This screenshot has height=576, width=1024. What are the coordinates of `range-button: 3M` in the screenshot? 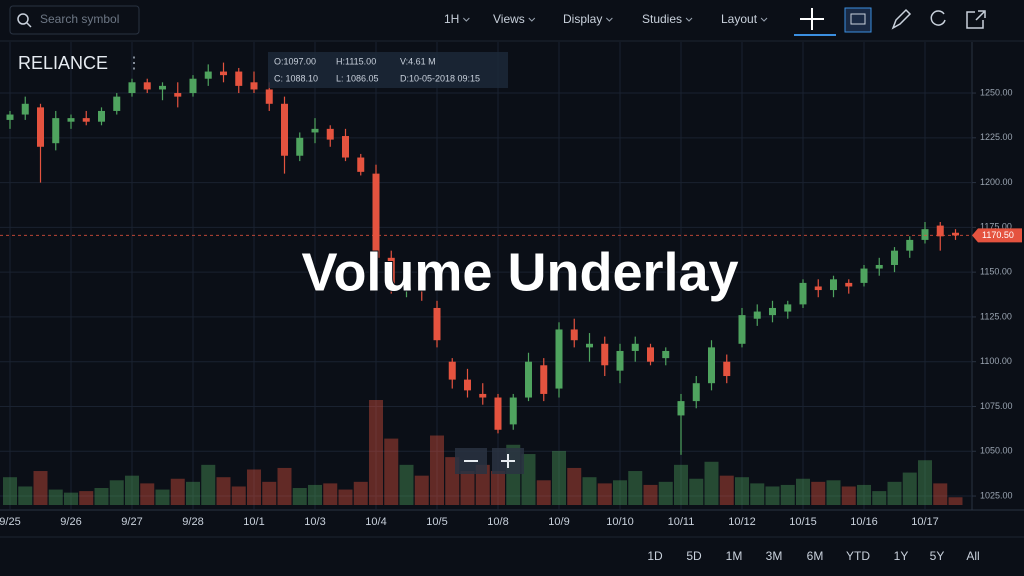 It's located at (774, 556).